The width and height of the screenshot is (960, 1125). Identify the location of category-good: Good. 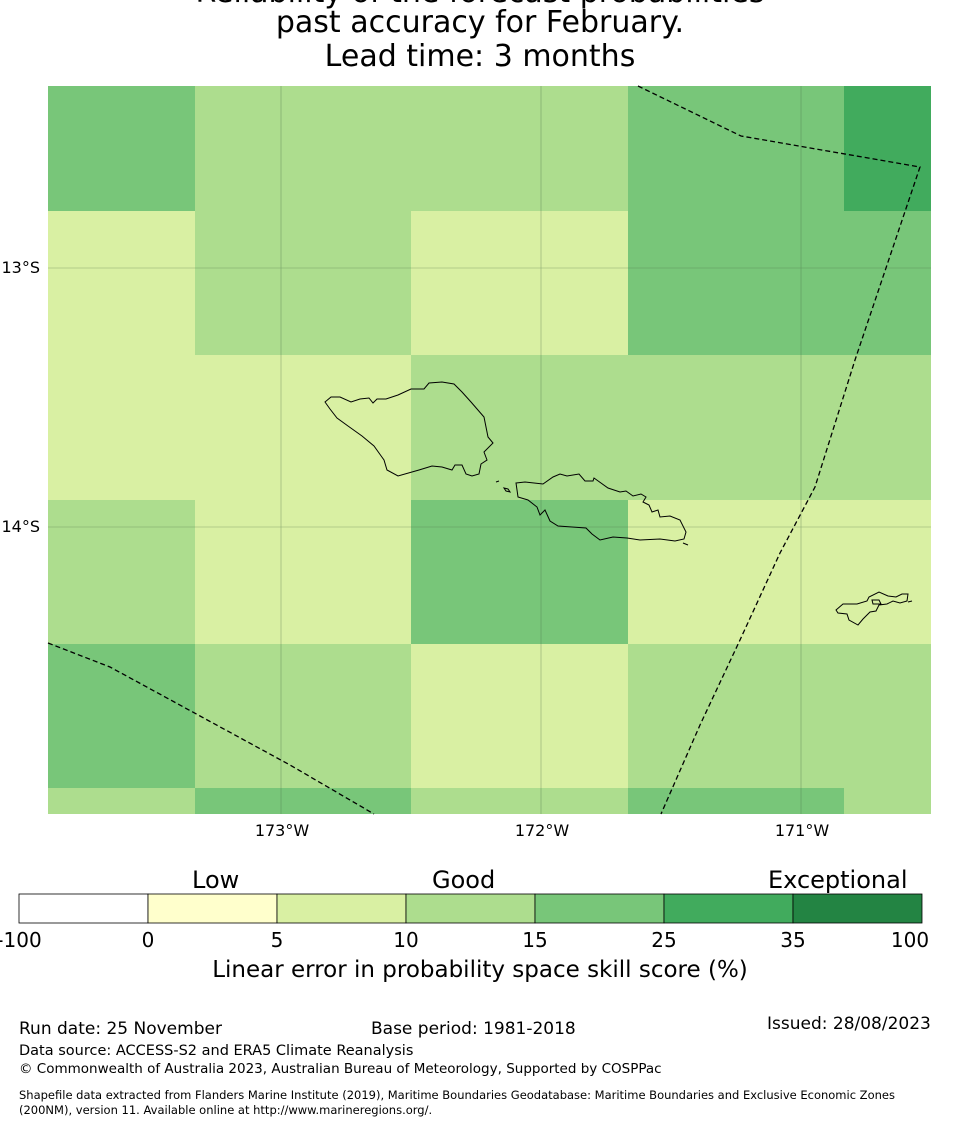
(464, 880).